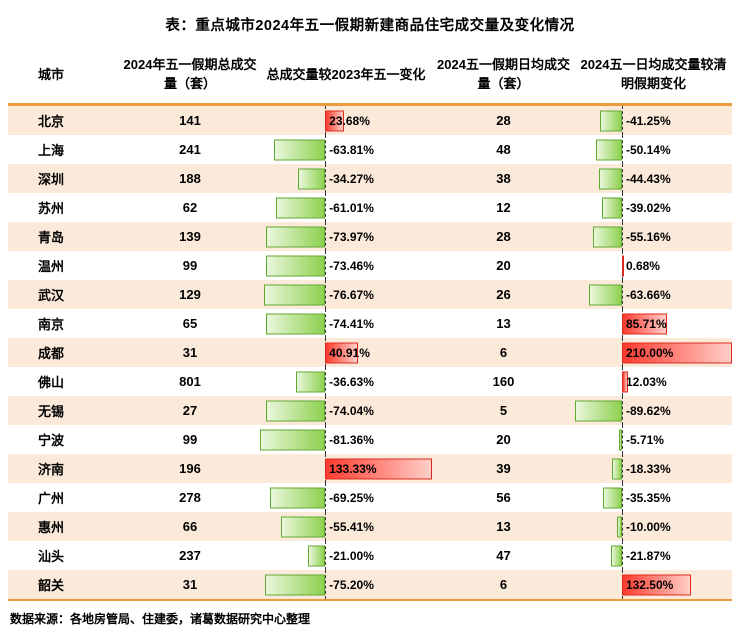 This screenshot has width=740, height=630. Describe the element at coordinates (370, 555) in the screenshot. I see `table-row: 汕头 237 -21.00% 47 -21.87%` at that location.